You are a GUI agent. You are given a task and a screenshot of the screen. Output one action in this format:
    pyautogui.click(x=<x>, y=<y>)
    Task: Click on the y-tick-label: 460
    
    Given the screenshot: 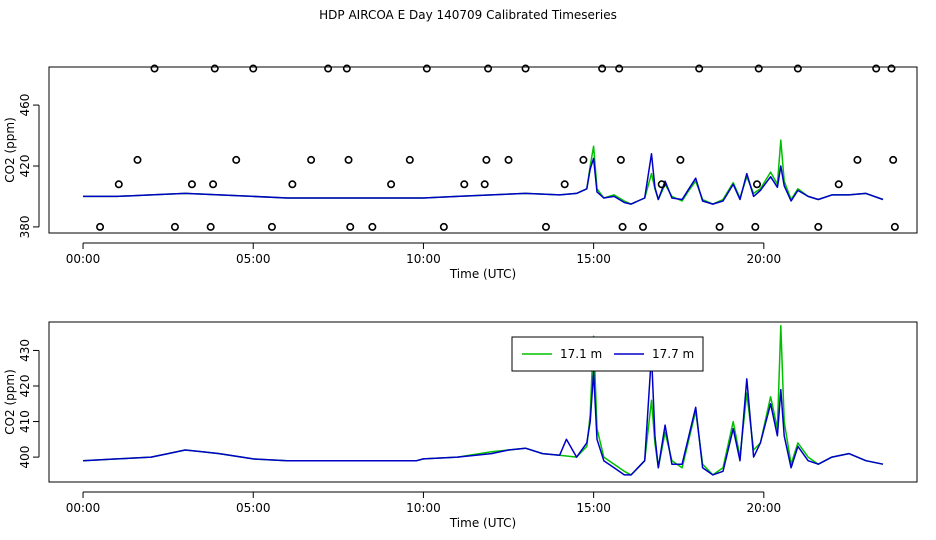 What is the action you would take?
    pyautogui.click(x=25, y=105)
    